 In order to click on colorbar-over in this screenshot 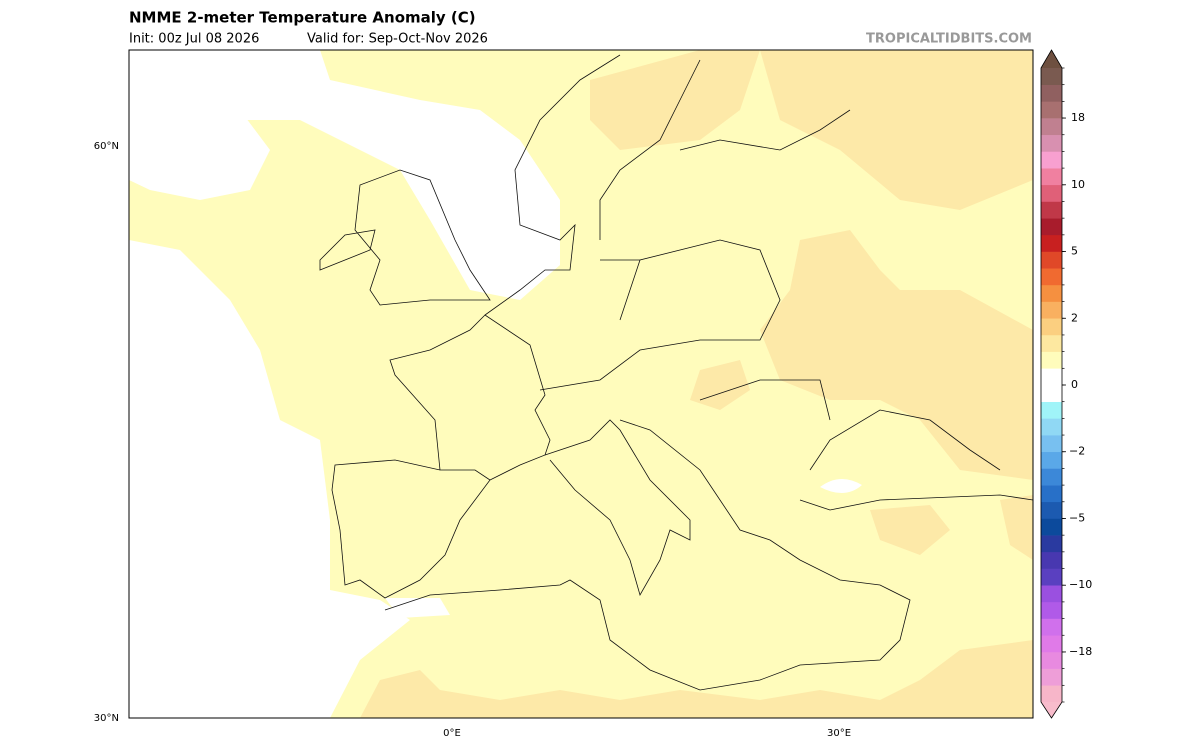, I will do `click(1051, 59)`.